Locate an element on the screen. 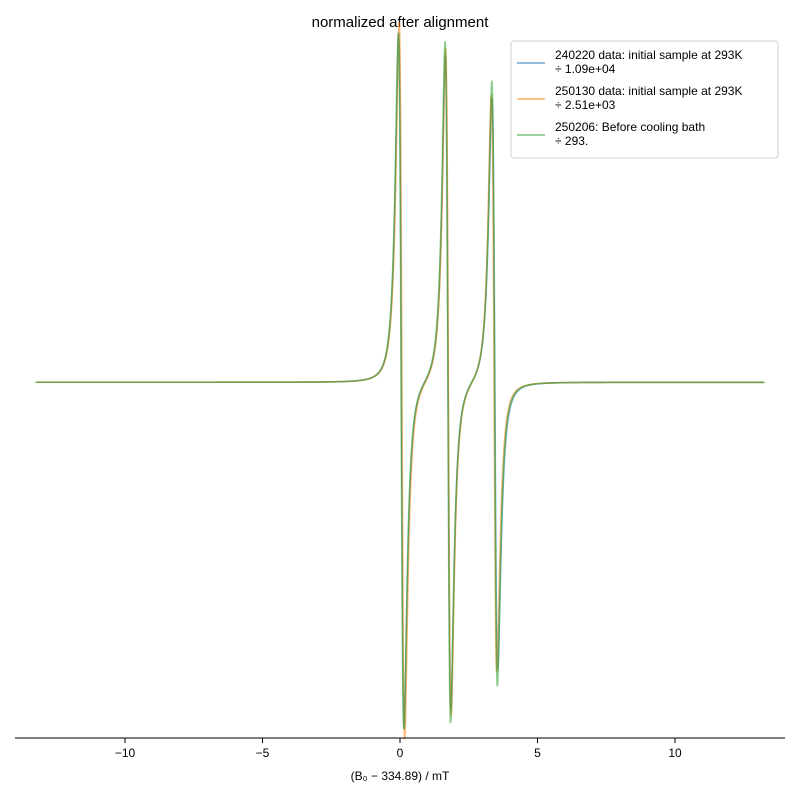 Image resolution: width=800 pixels, height=800 pixels. x-axis: −10 −5 0 5 10 is located at coordinates (400, 748).